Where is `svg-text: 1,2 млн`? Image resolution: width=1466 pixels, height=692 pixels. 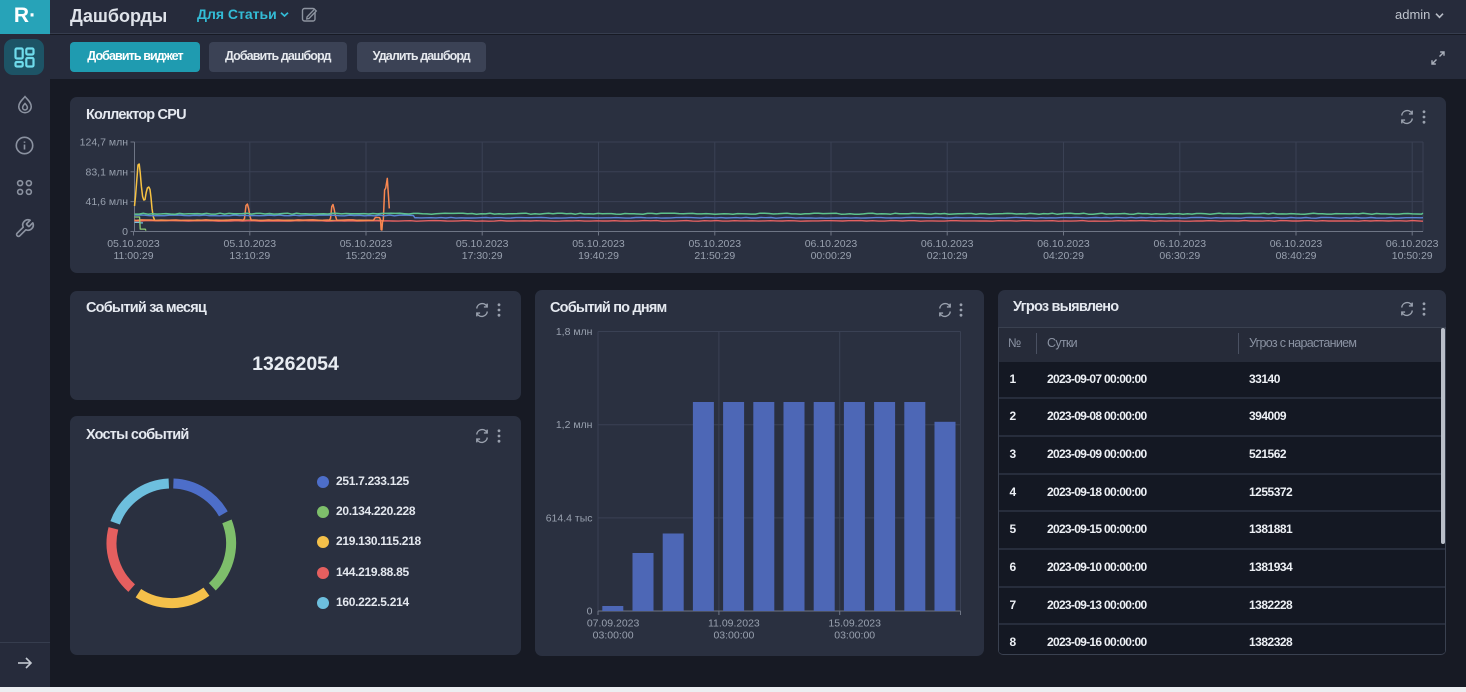 svg-text: 1,2 млн is located at coordinates (573, 425).